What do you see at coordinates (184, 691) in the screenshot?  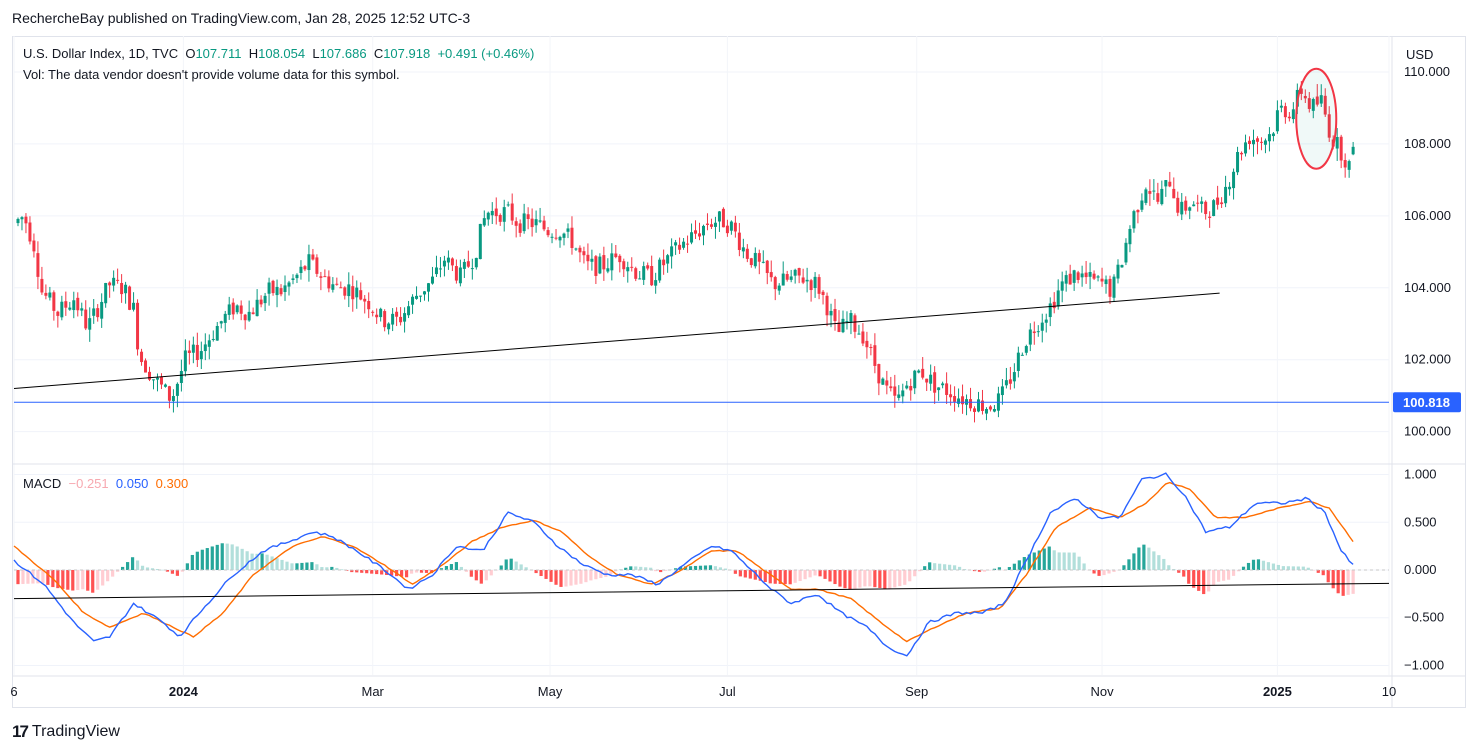 I see `time-tick-label: 2024` at bounding box center [184, 691].